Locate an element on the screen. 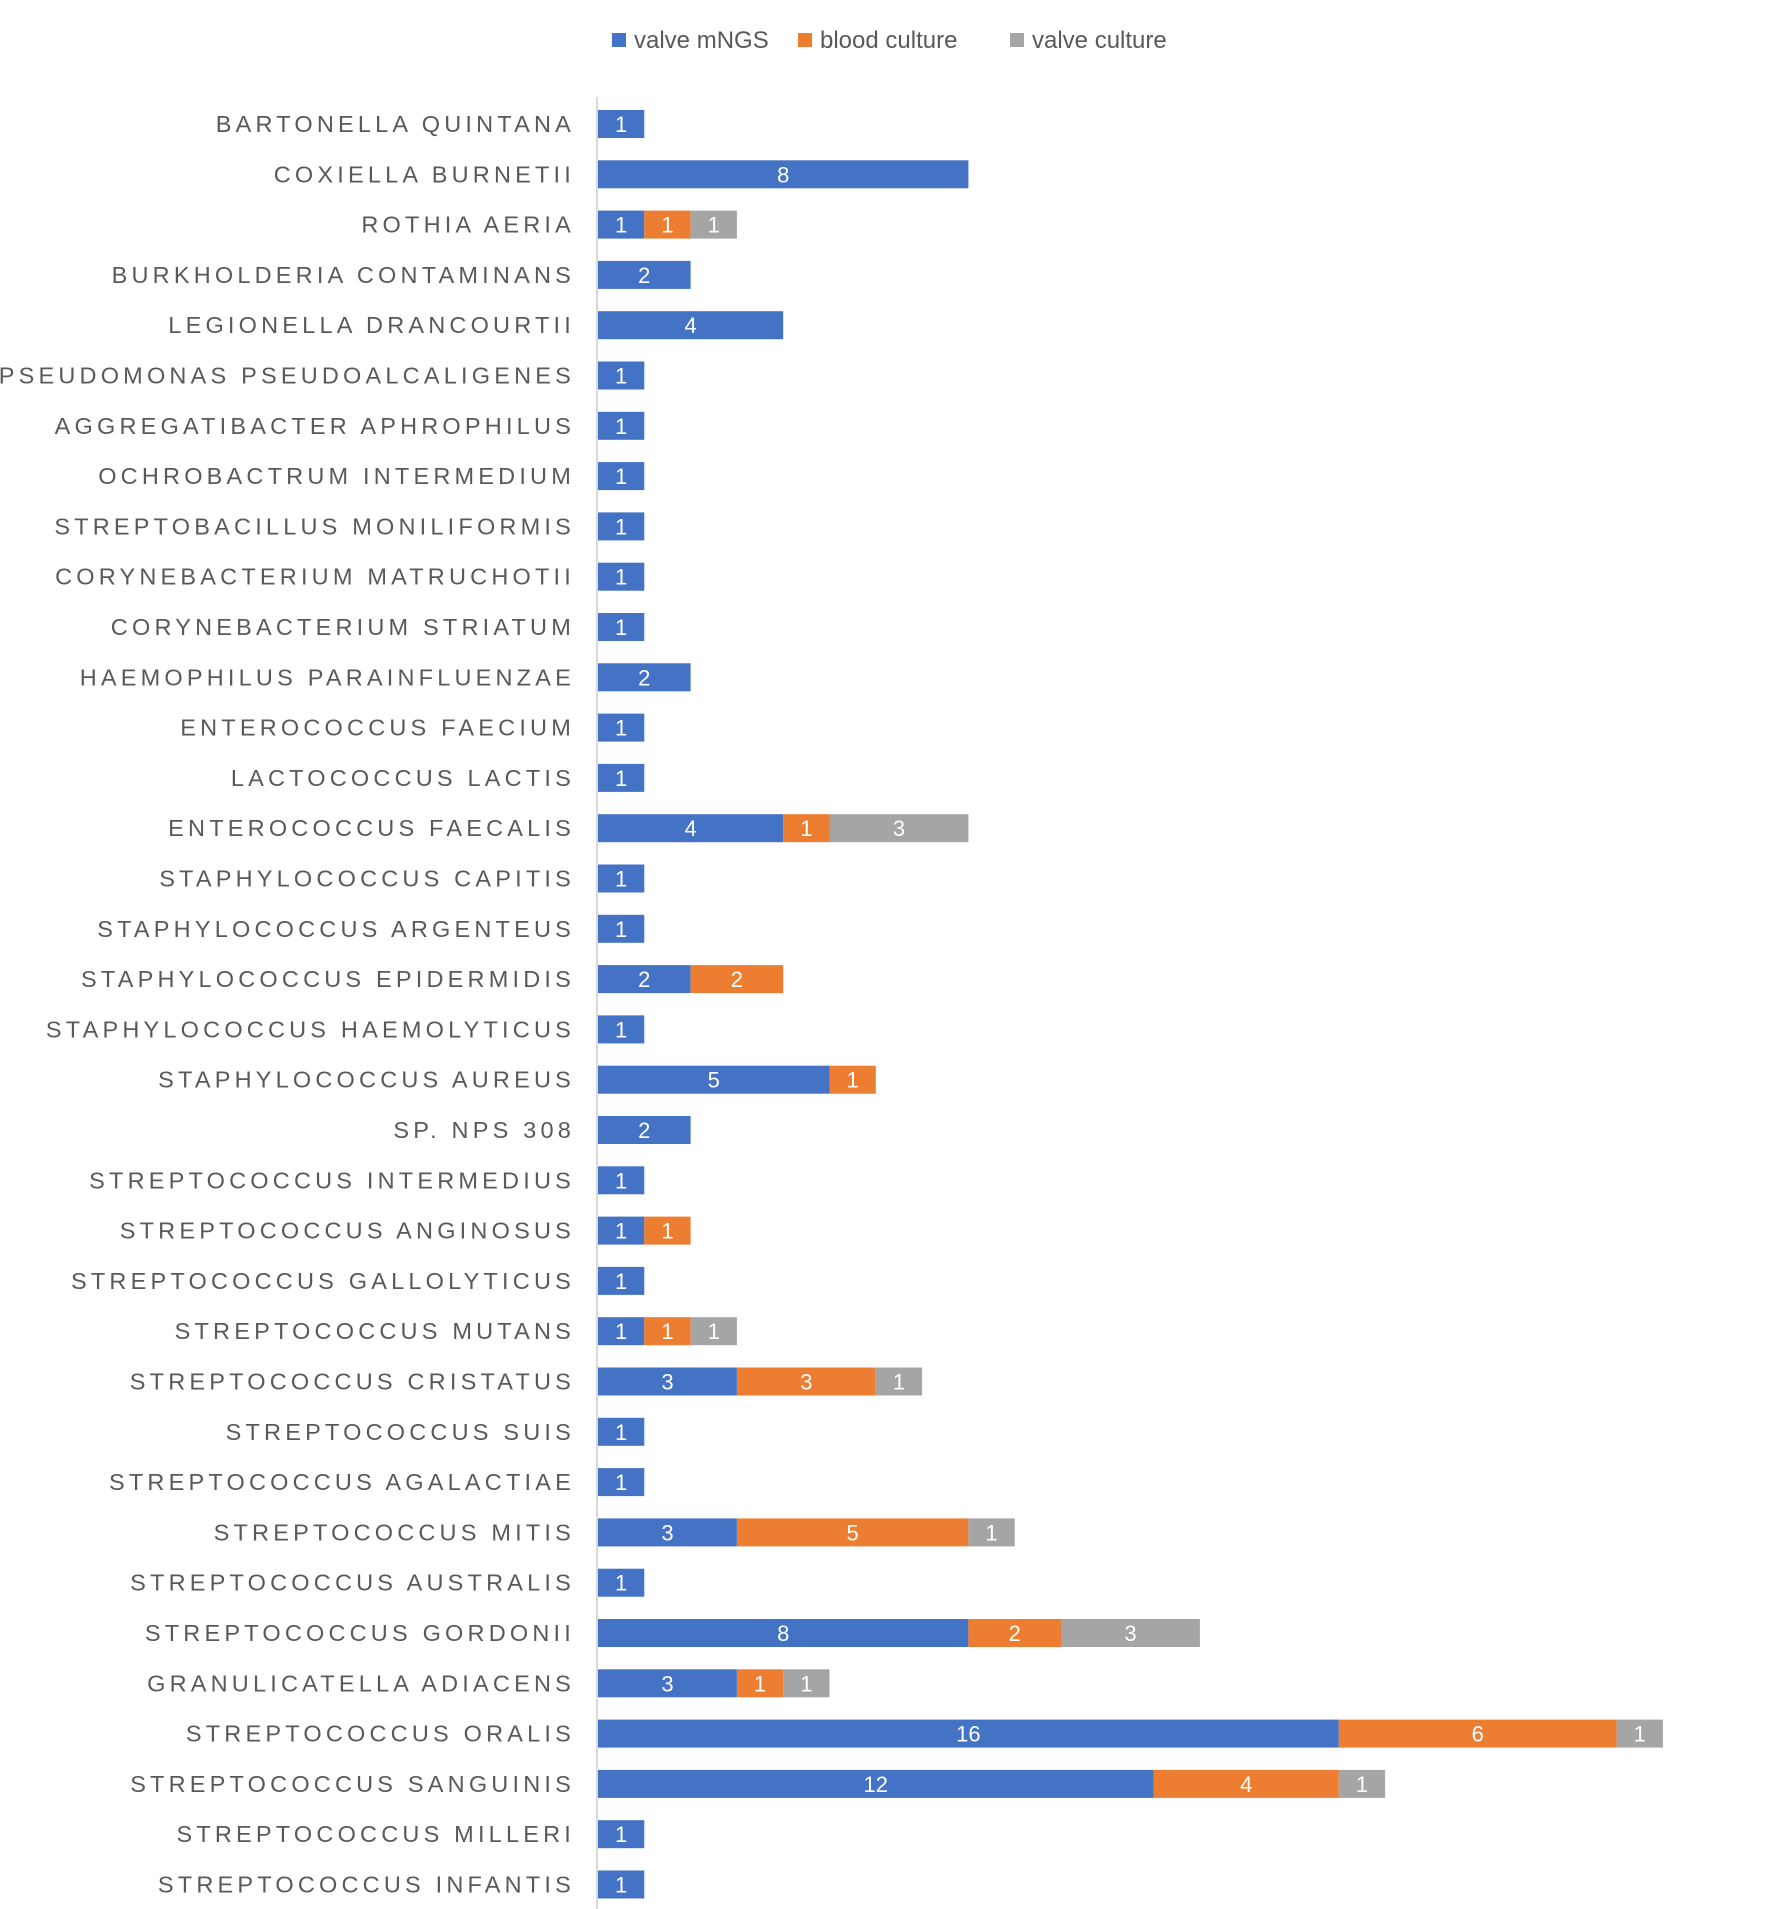  category-label-streptococcus-intermedius: STREPTOCOCCUS INTERMEDIUS is located at coordinates (332, 1180).